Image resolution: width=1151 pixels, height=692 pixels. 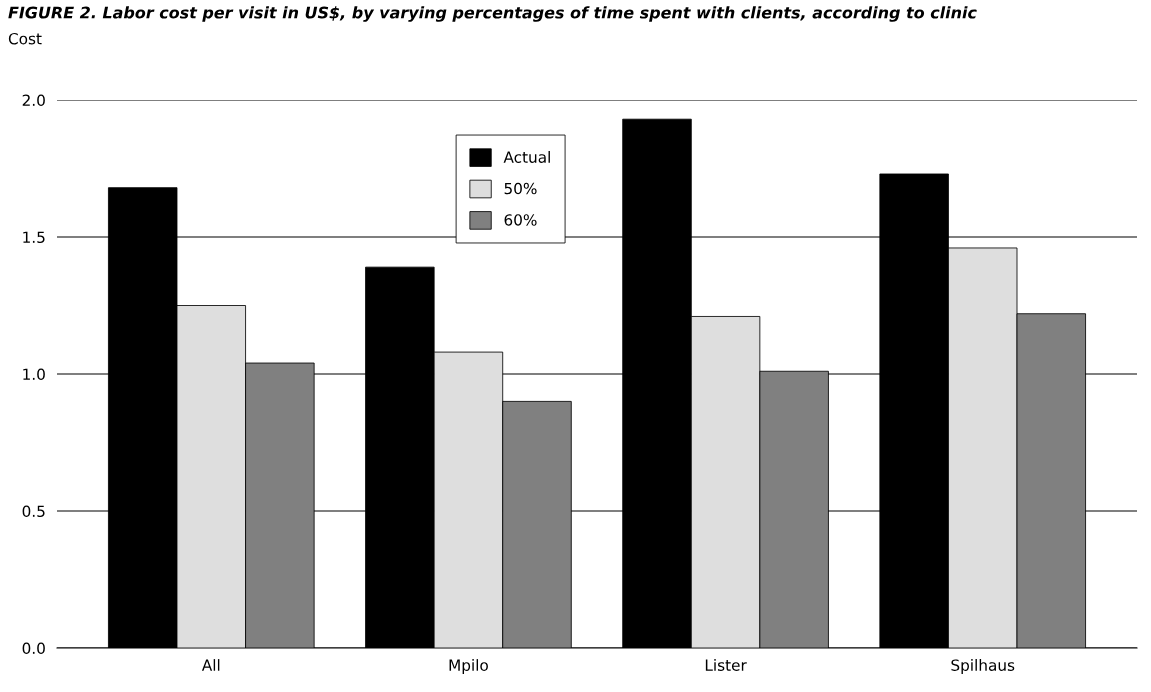 What do you see at coordinates (526, 157) in the screenshot?
I see `legend-label: Actual` at bounding box center [526, 157].